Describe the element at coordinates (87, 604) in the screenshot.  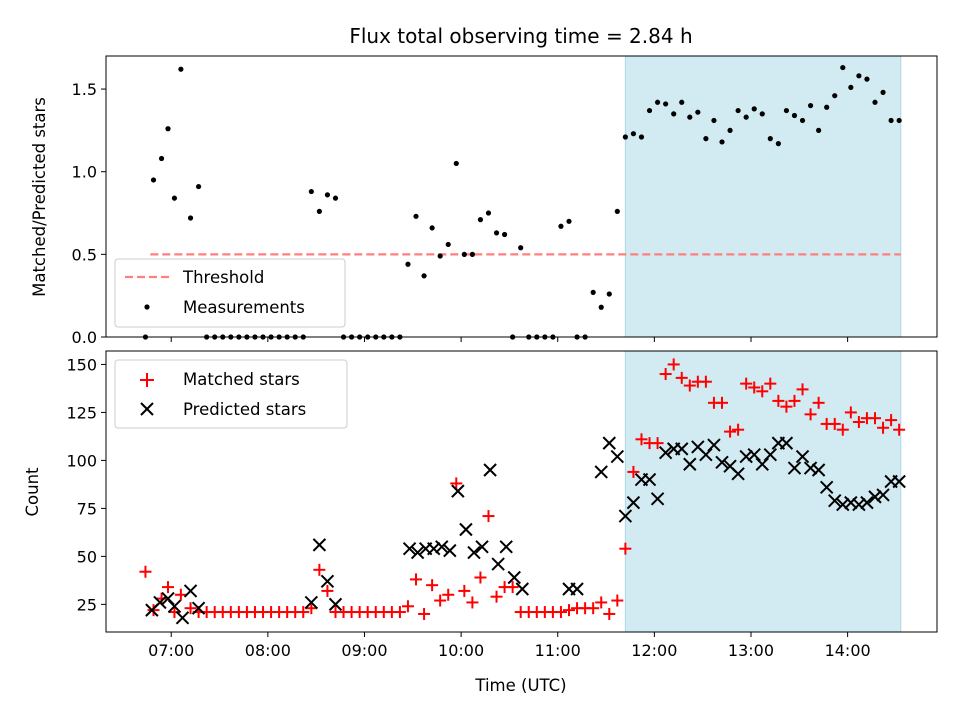
I see `y-tick-label: 25` at that location.